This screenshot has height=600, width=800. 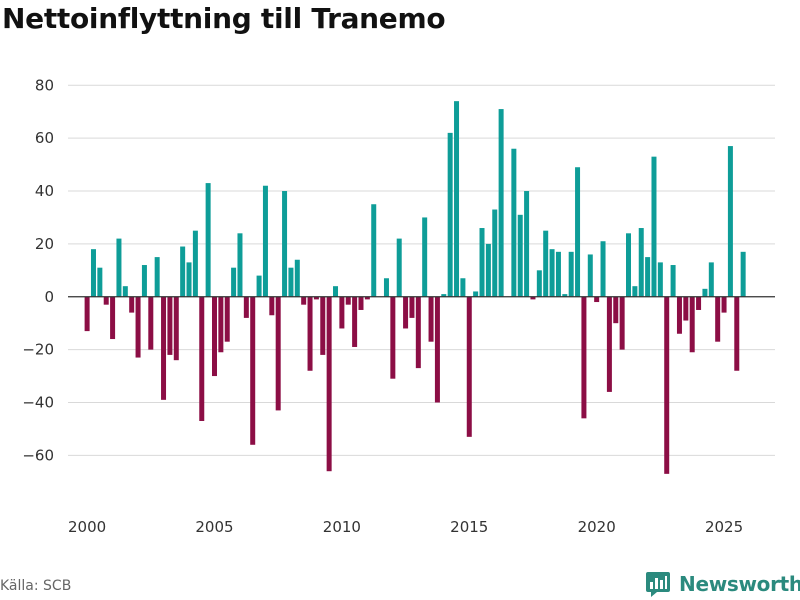 What do you see at coordinates (412, 307) in the screenshot?
I see `bar-2012-q4: 2012 Q4: -8` at bounding box center [412, 307].